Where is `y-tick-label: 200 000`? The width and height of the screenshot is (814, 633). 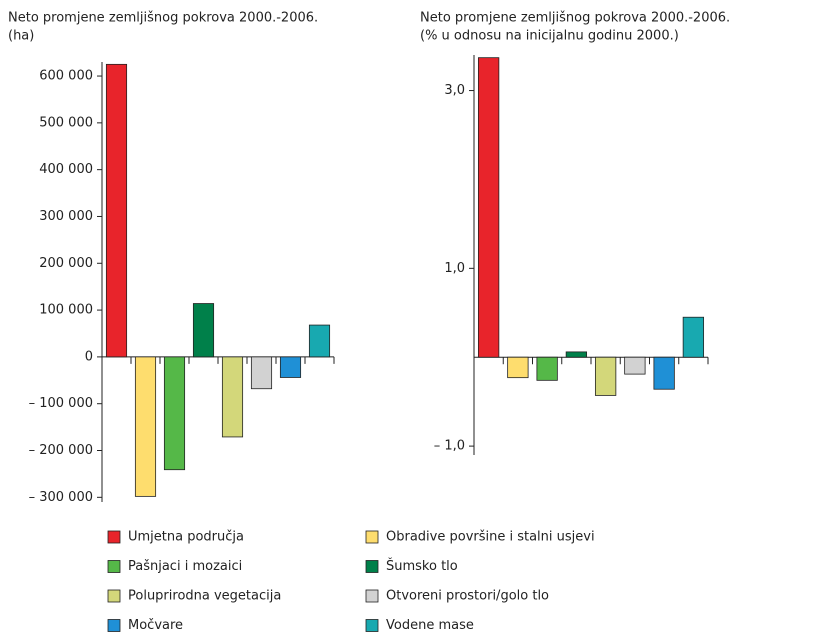
y-tick-label: 200 000 is located at coordinates (66, 263).